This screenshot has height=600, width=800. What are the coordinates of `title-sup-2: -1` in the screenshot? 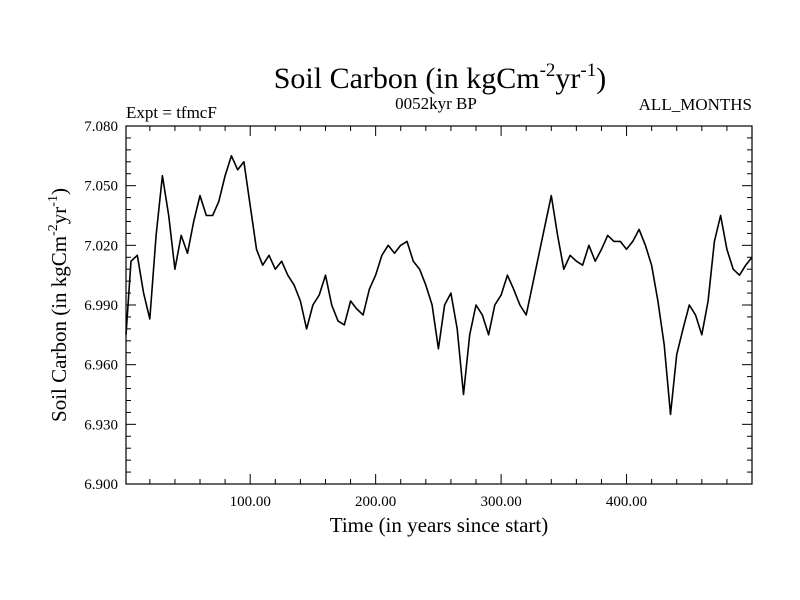 It's located at (588, 70).